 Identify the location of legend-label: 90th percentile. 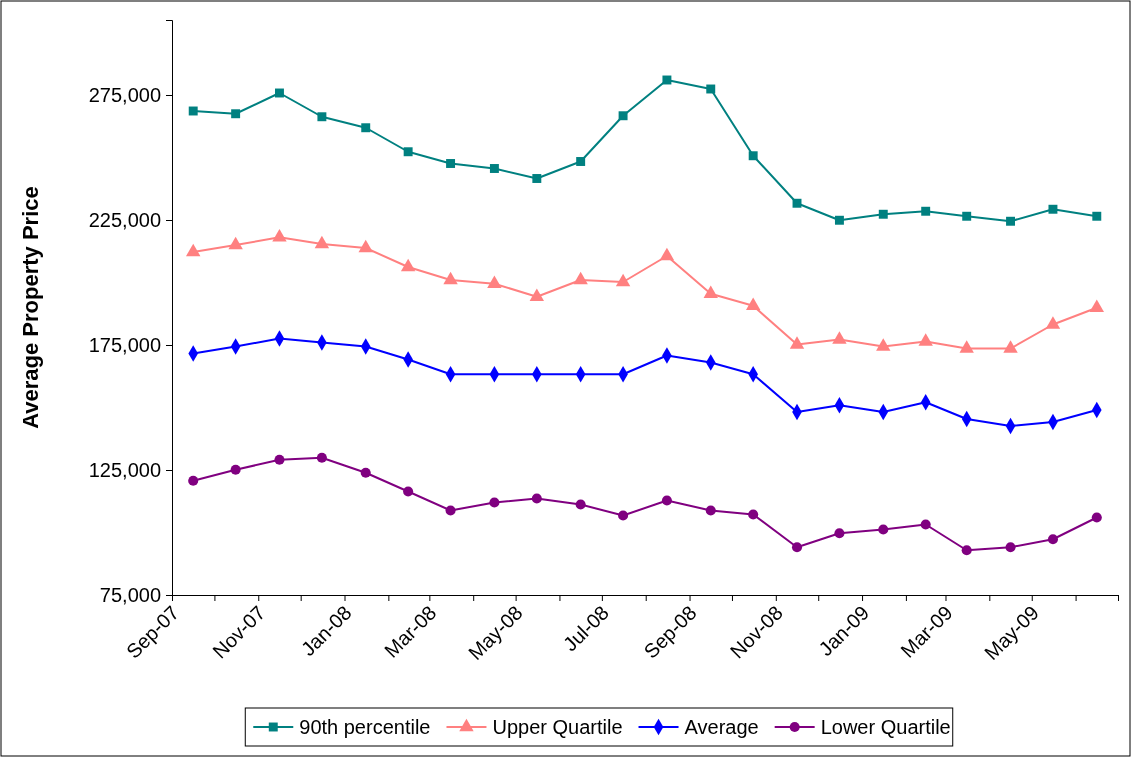
(365, 727).